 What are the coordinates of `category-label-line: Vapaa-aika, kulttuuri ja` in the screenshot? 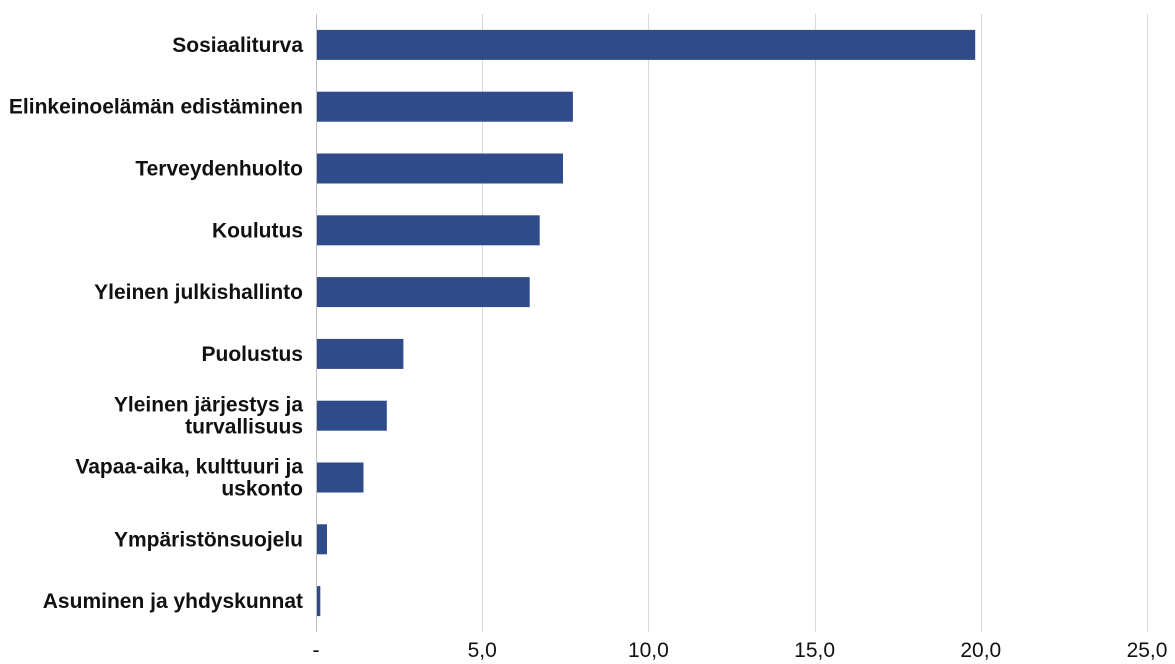 It's located at (189, 467).